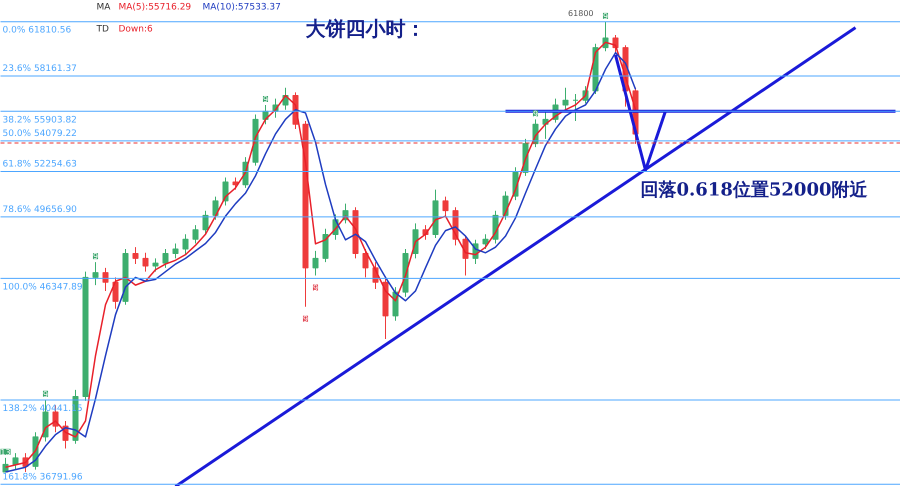  What do you see at coordinates (581, 13) in the screenshot?
I see `annotation: 61800` at bounding box center [581, 13].